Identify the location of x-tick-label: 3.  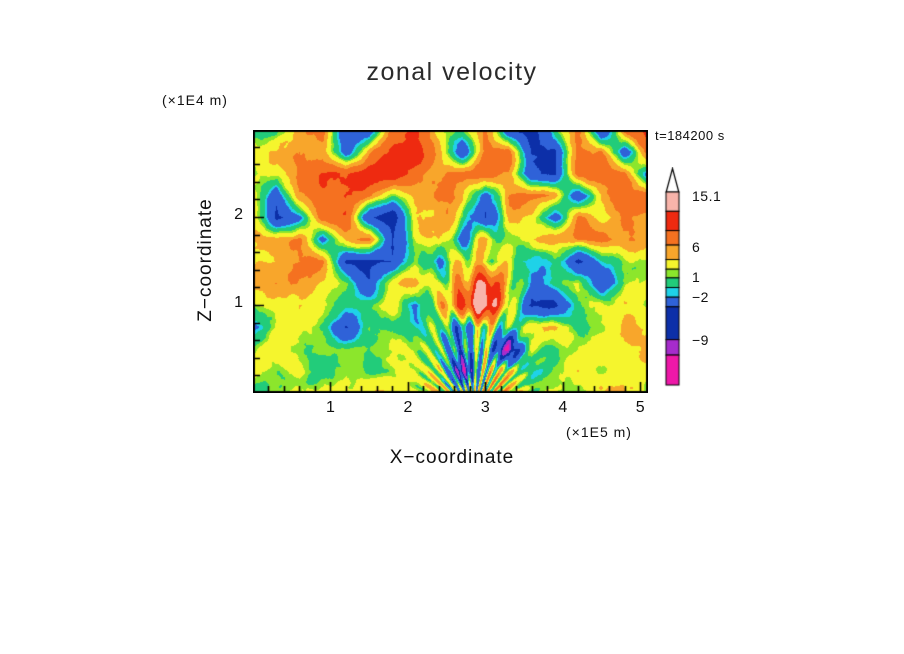
(485, 407).